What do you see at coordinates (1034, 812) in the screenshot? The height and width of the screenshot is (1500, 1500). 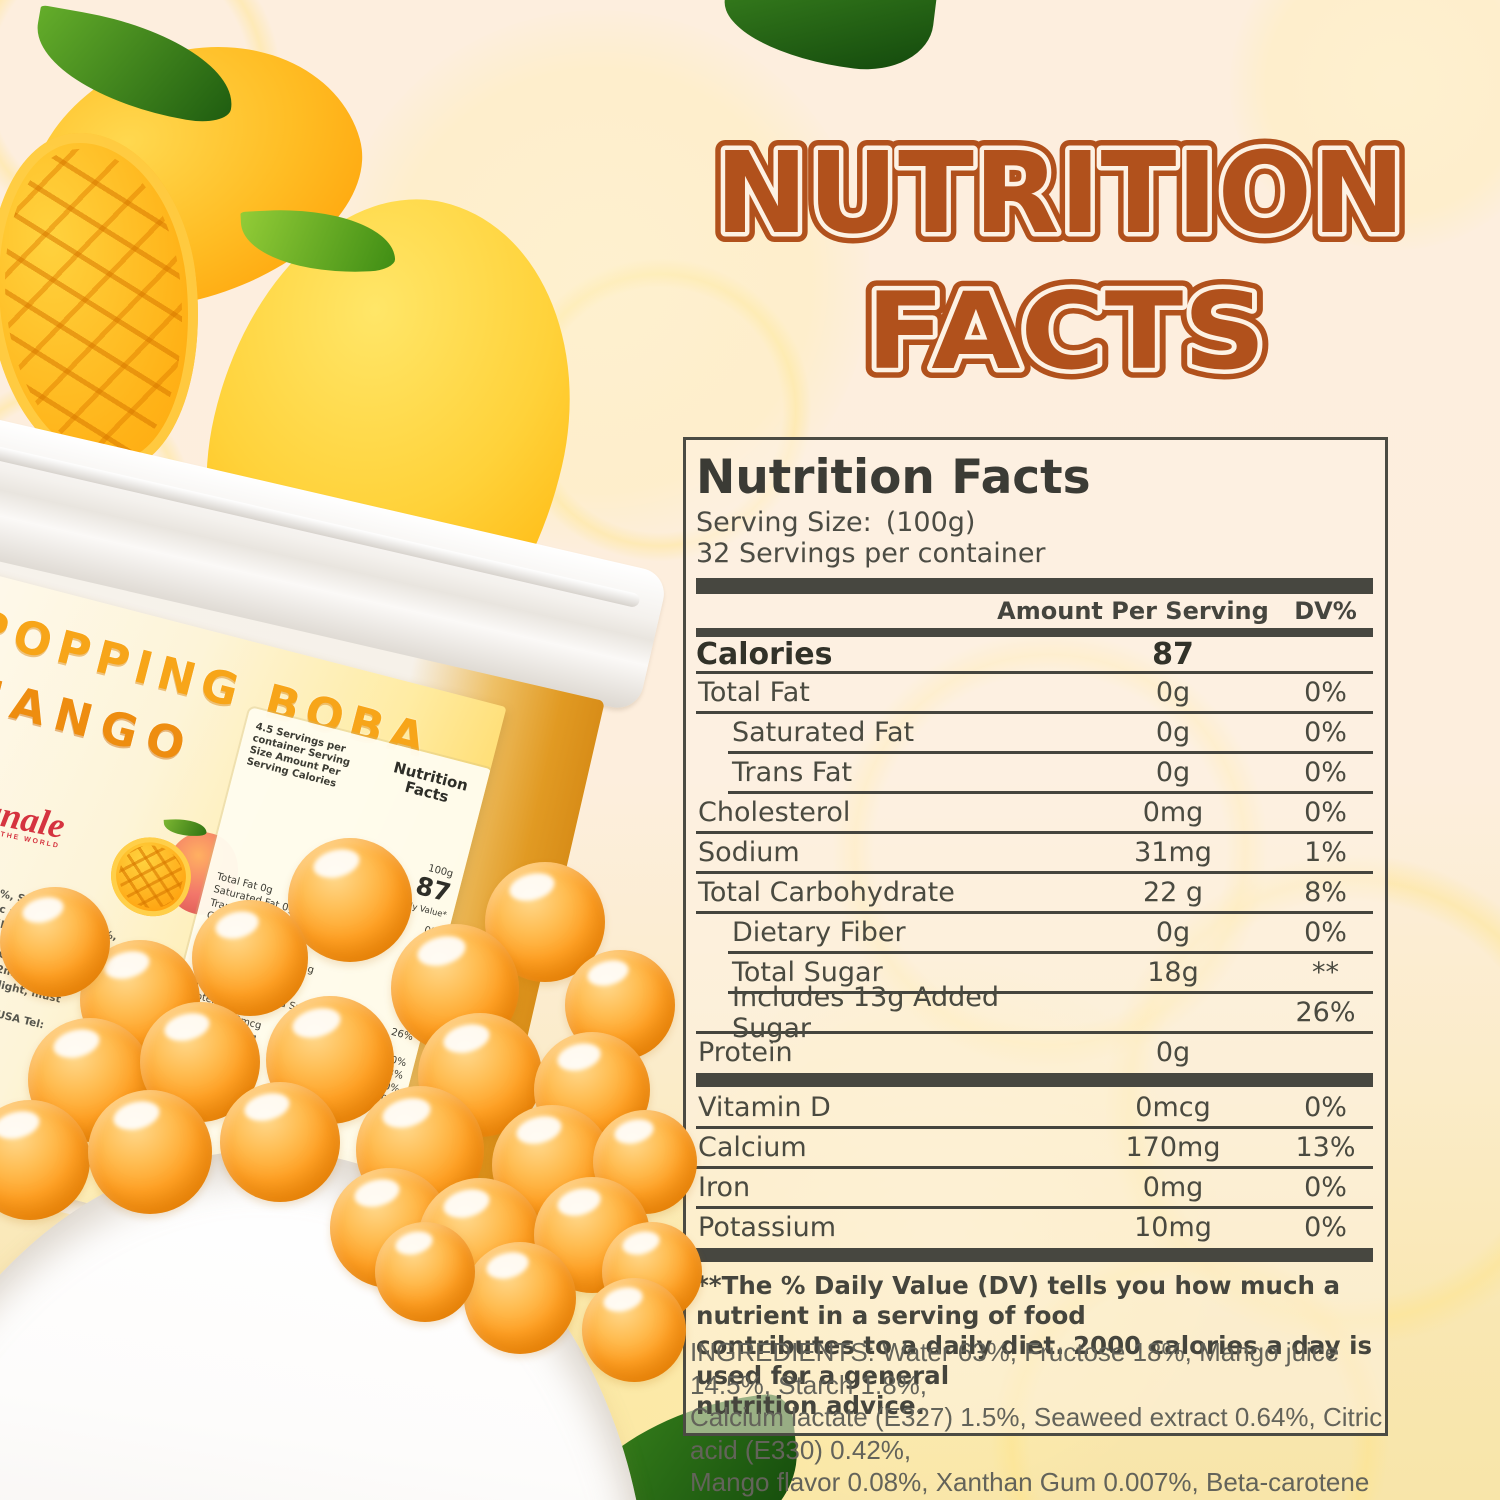 I see `nutrient-row: Cholesterol 0mg 0%` at bounding box center [1034, 812].